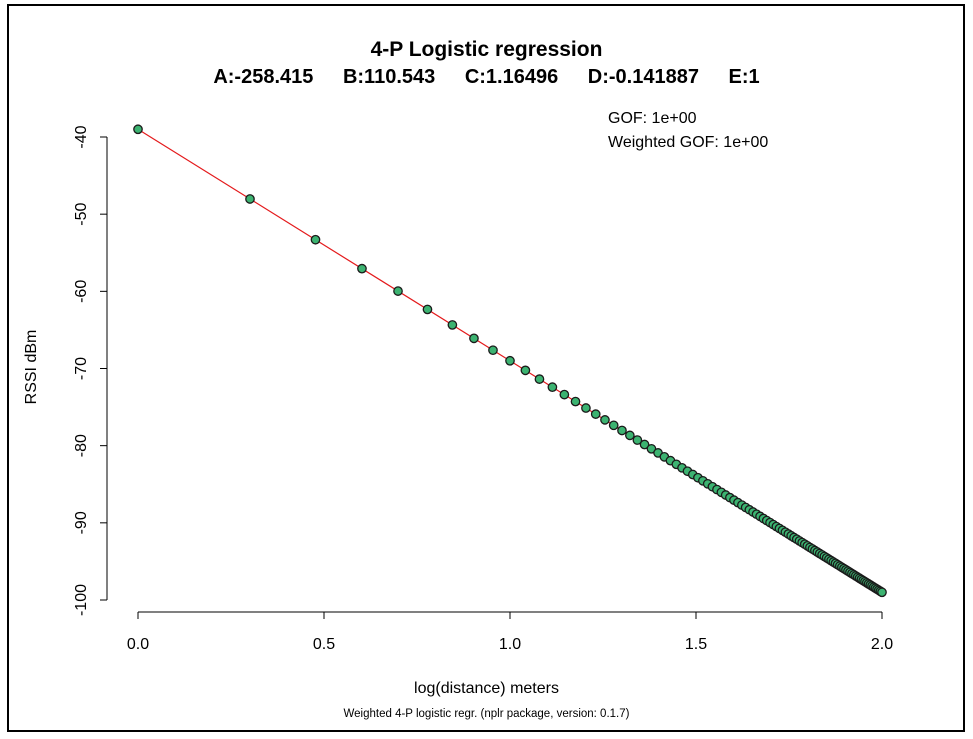 The image size is (973, 739). Describe the element at coordinates (510, 644) in the screenshot. I see `x-tick-label: 1.0` at that location.